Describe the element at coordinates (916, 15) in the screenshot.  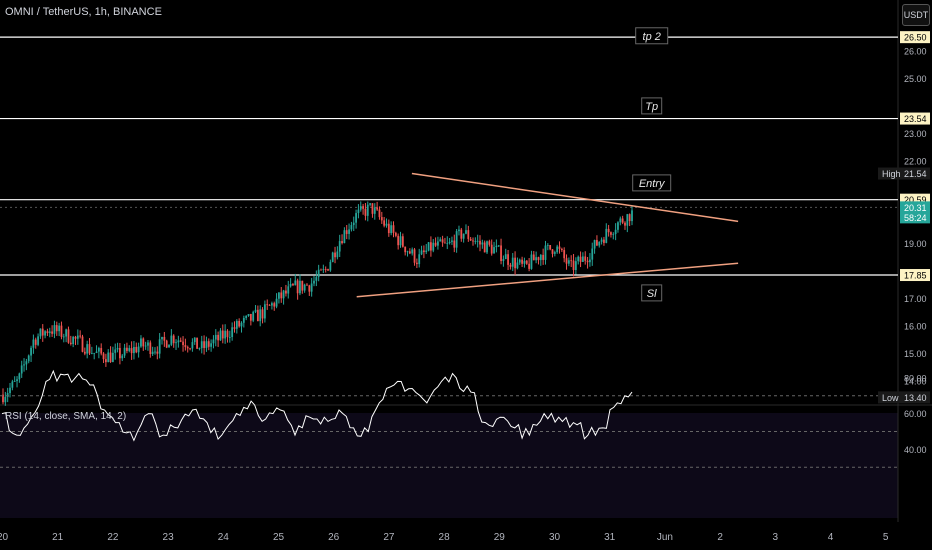
I see `currency-button: USDT` at that location.